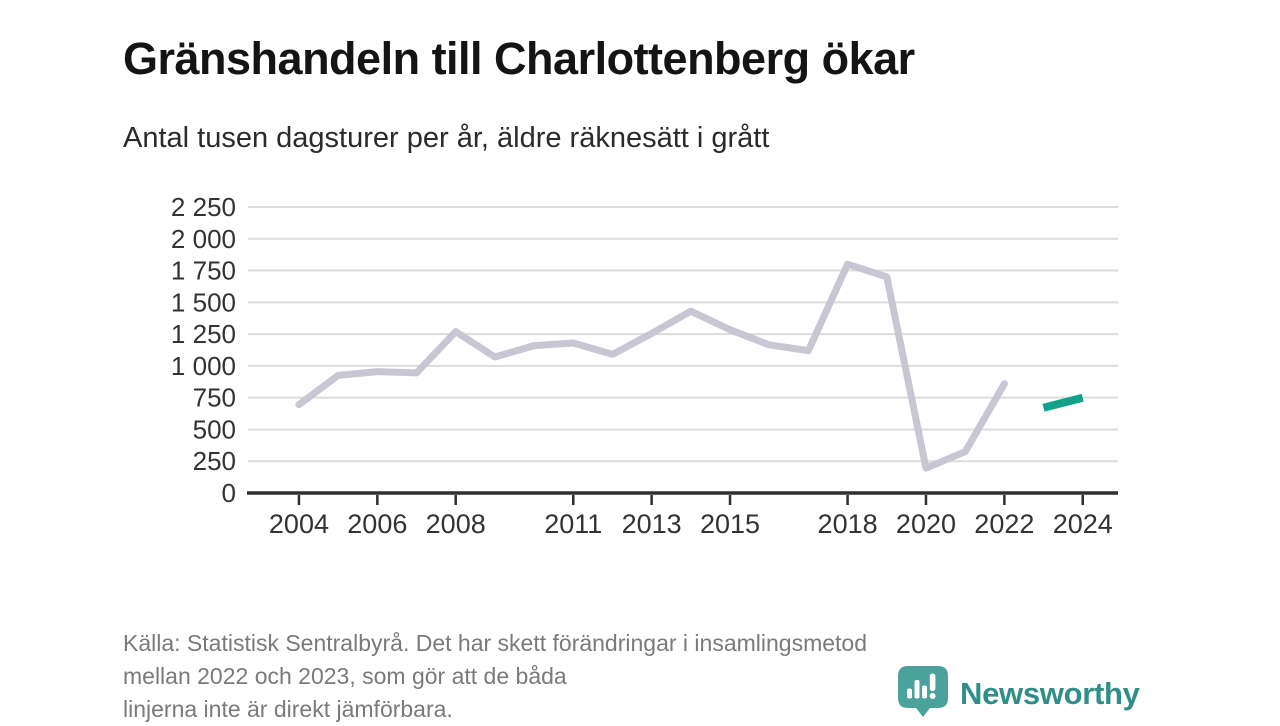 This screenshot has height=726, width=1280. I want to click on y-axis-tick-label: 1 250, so click(203, 334).